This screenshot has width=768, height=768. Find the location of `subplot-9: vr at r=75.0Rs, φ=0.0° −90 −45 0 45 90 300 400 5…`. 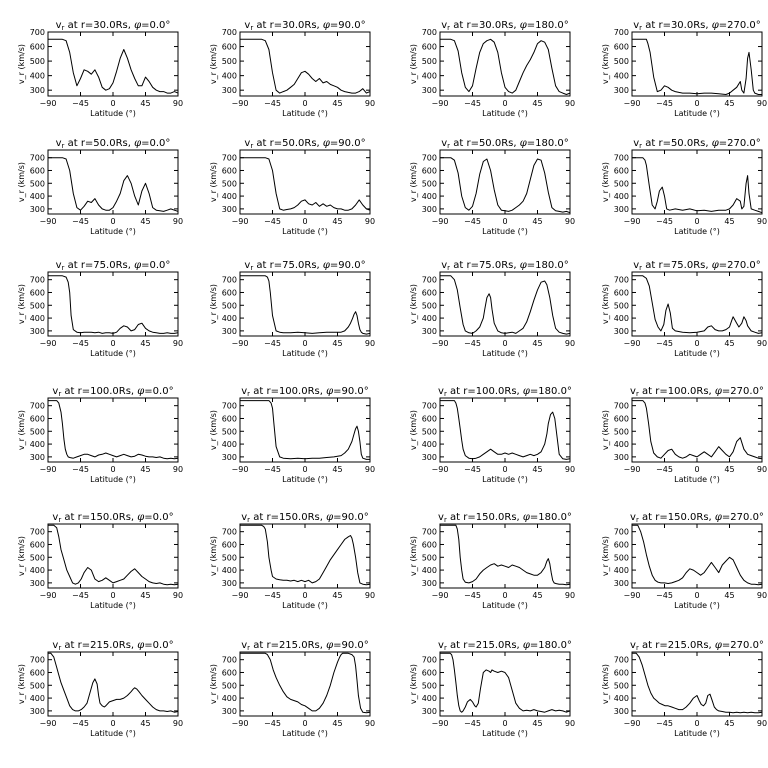

subplot-9: vr at r=75.0Rs, φ=0.0° −90 −45 0 45 90 300 400 5… is located at coordinates (100, 309).